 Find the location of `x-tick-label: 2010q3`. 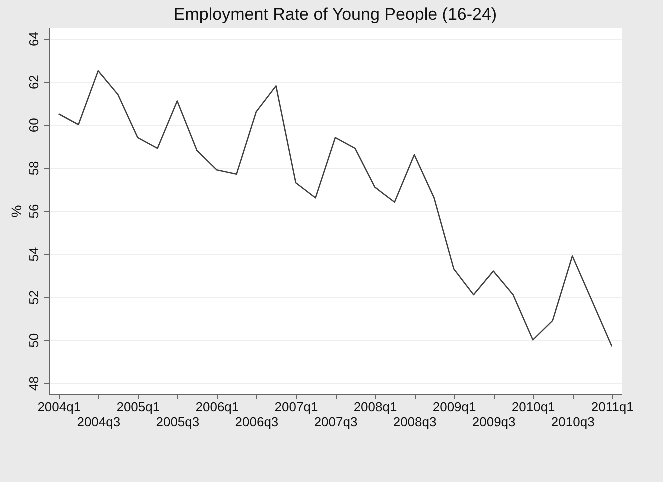

x-tick-label: 2010q3 is located at coordinates (573, 422).